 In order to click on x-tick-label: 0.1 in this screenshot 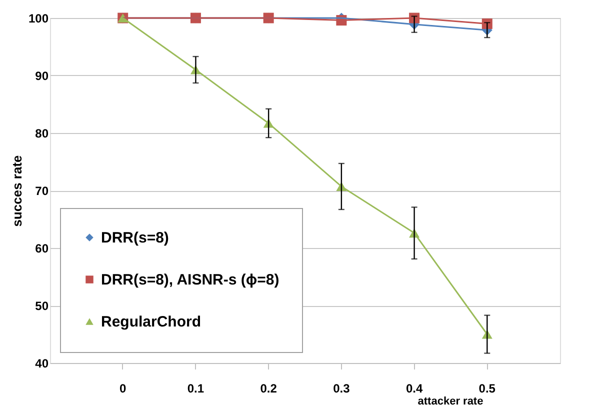, I will do `click(195, 389)`.